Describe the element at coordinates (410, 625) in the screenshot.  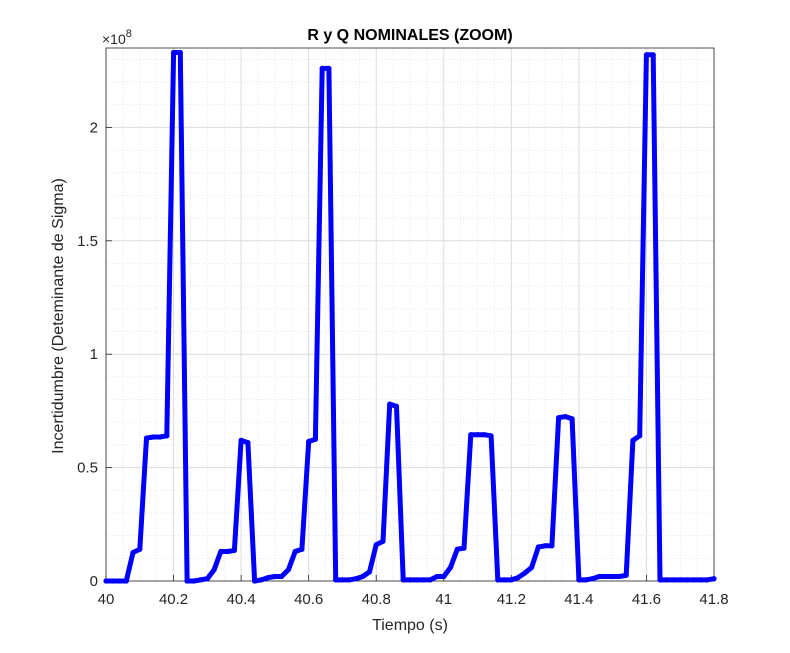
I see `x-axis-label: Tiempo (s)` at that location.